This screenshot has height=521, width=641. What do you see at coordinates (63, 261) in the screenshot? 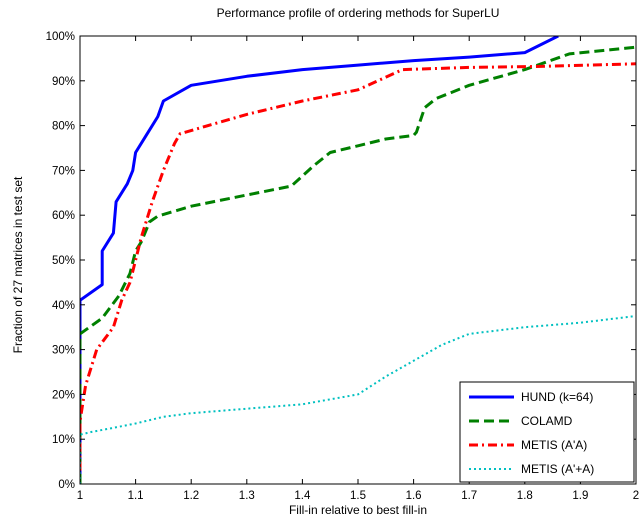
I see `y-tick-label: 50%` at bounding box center [63, 261].